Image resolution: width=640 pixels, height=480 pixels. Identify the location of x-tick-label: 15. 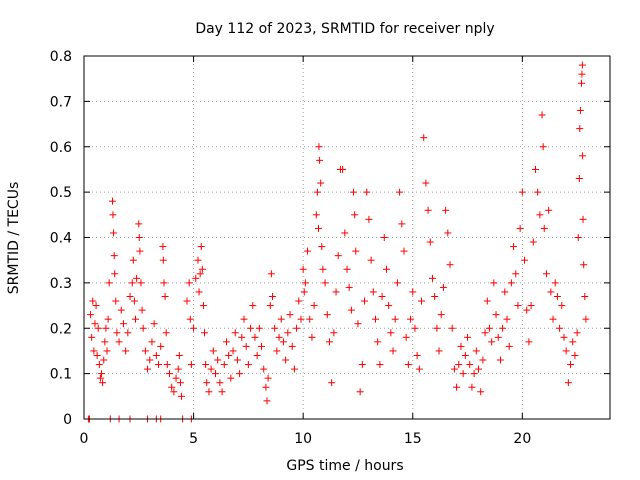
(413, 439).